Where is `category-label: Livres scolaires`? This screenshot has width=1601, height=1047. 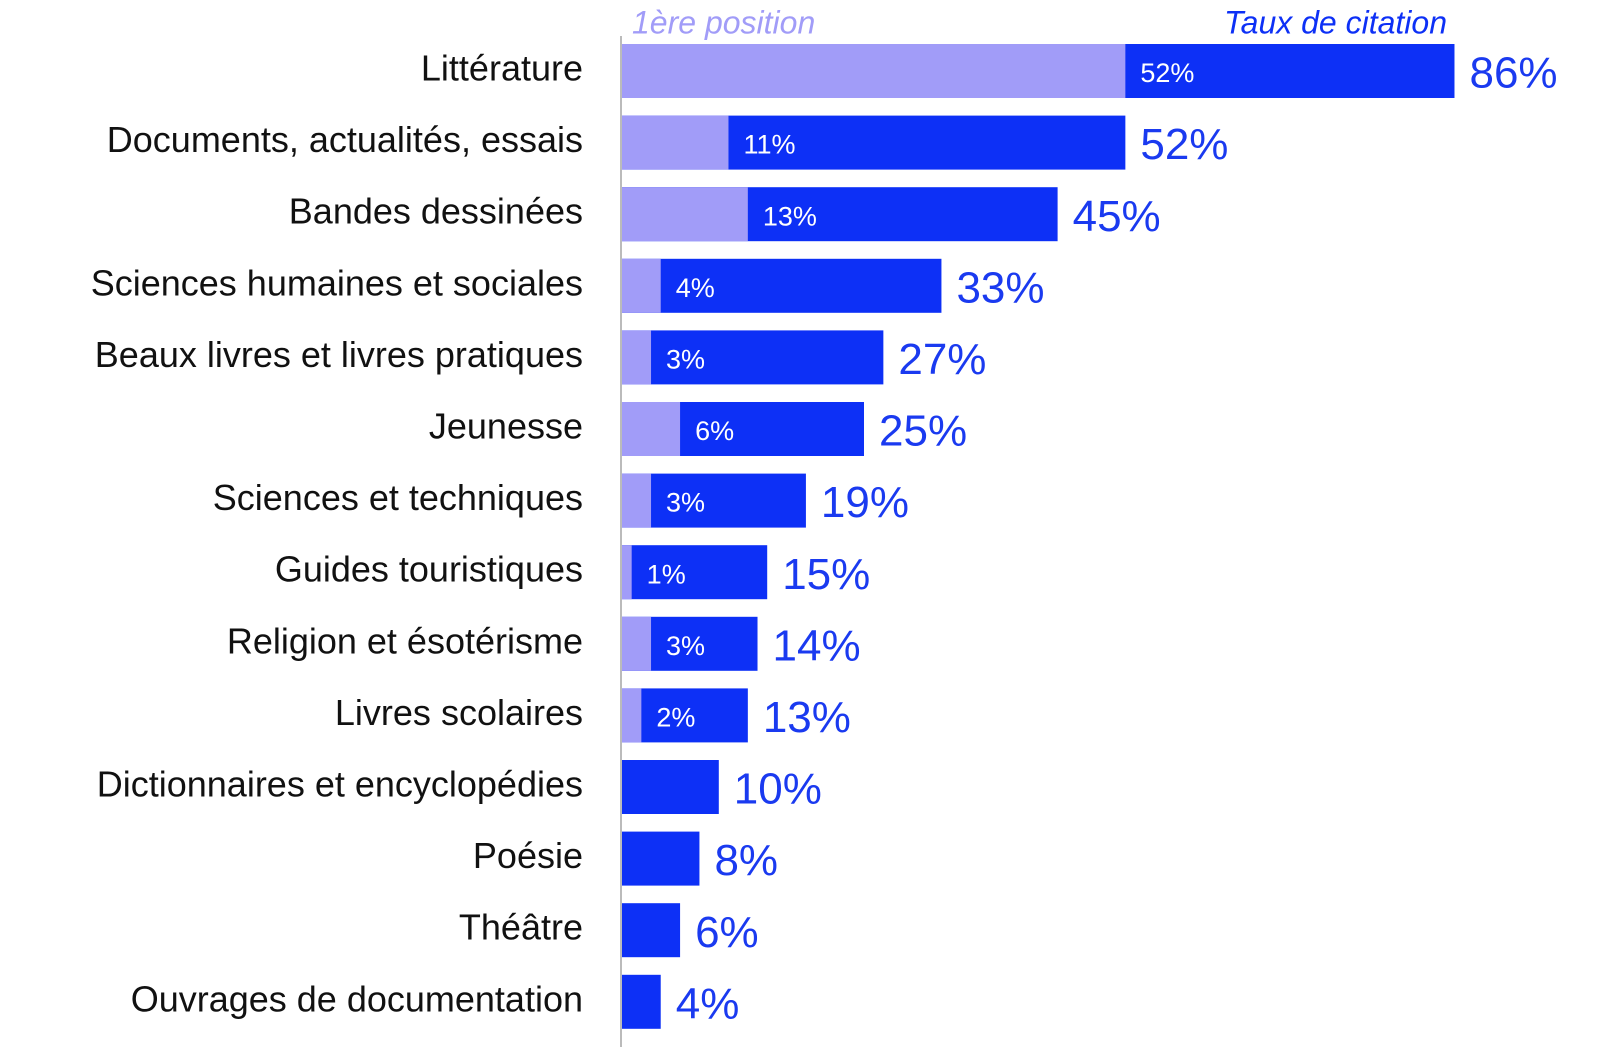
category-label: Livres scolaires is located at coordinates (459, 712).